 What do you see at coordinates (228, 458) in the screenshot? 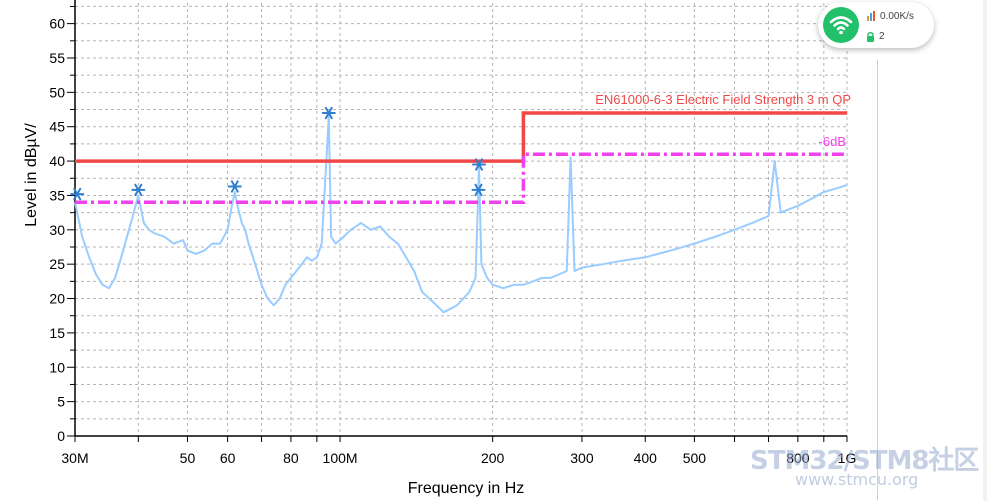
I see `x-tick-label: 60` at bounding box center [228, 458].